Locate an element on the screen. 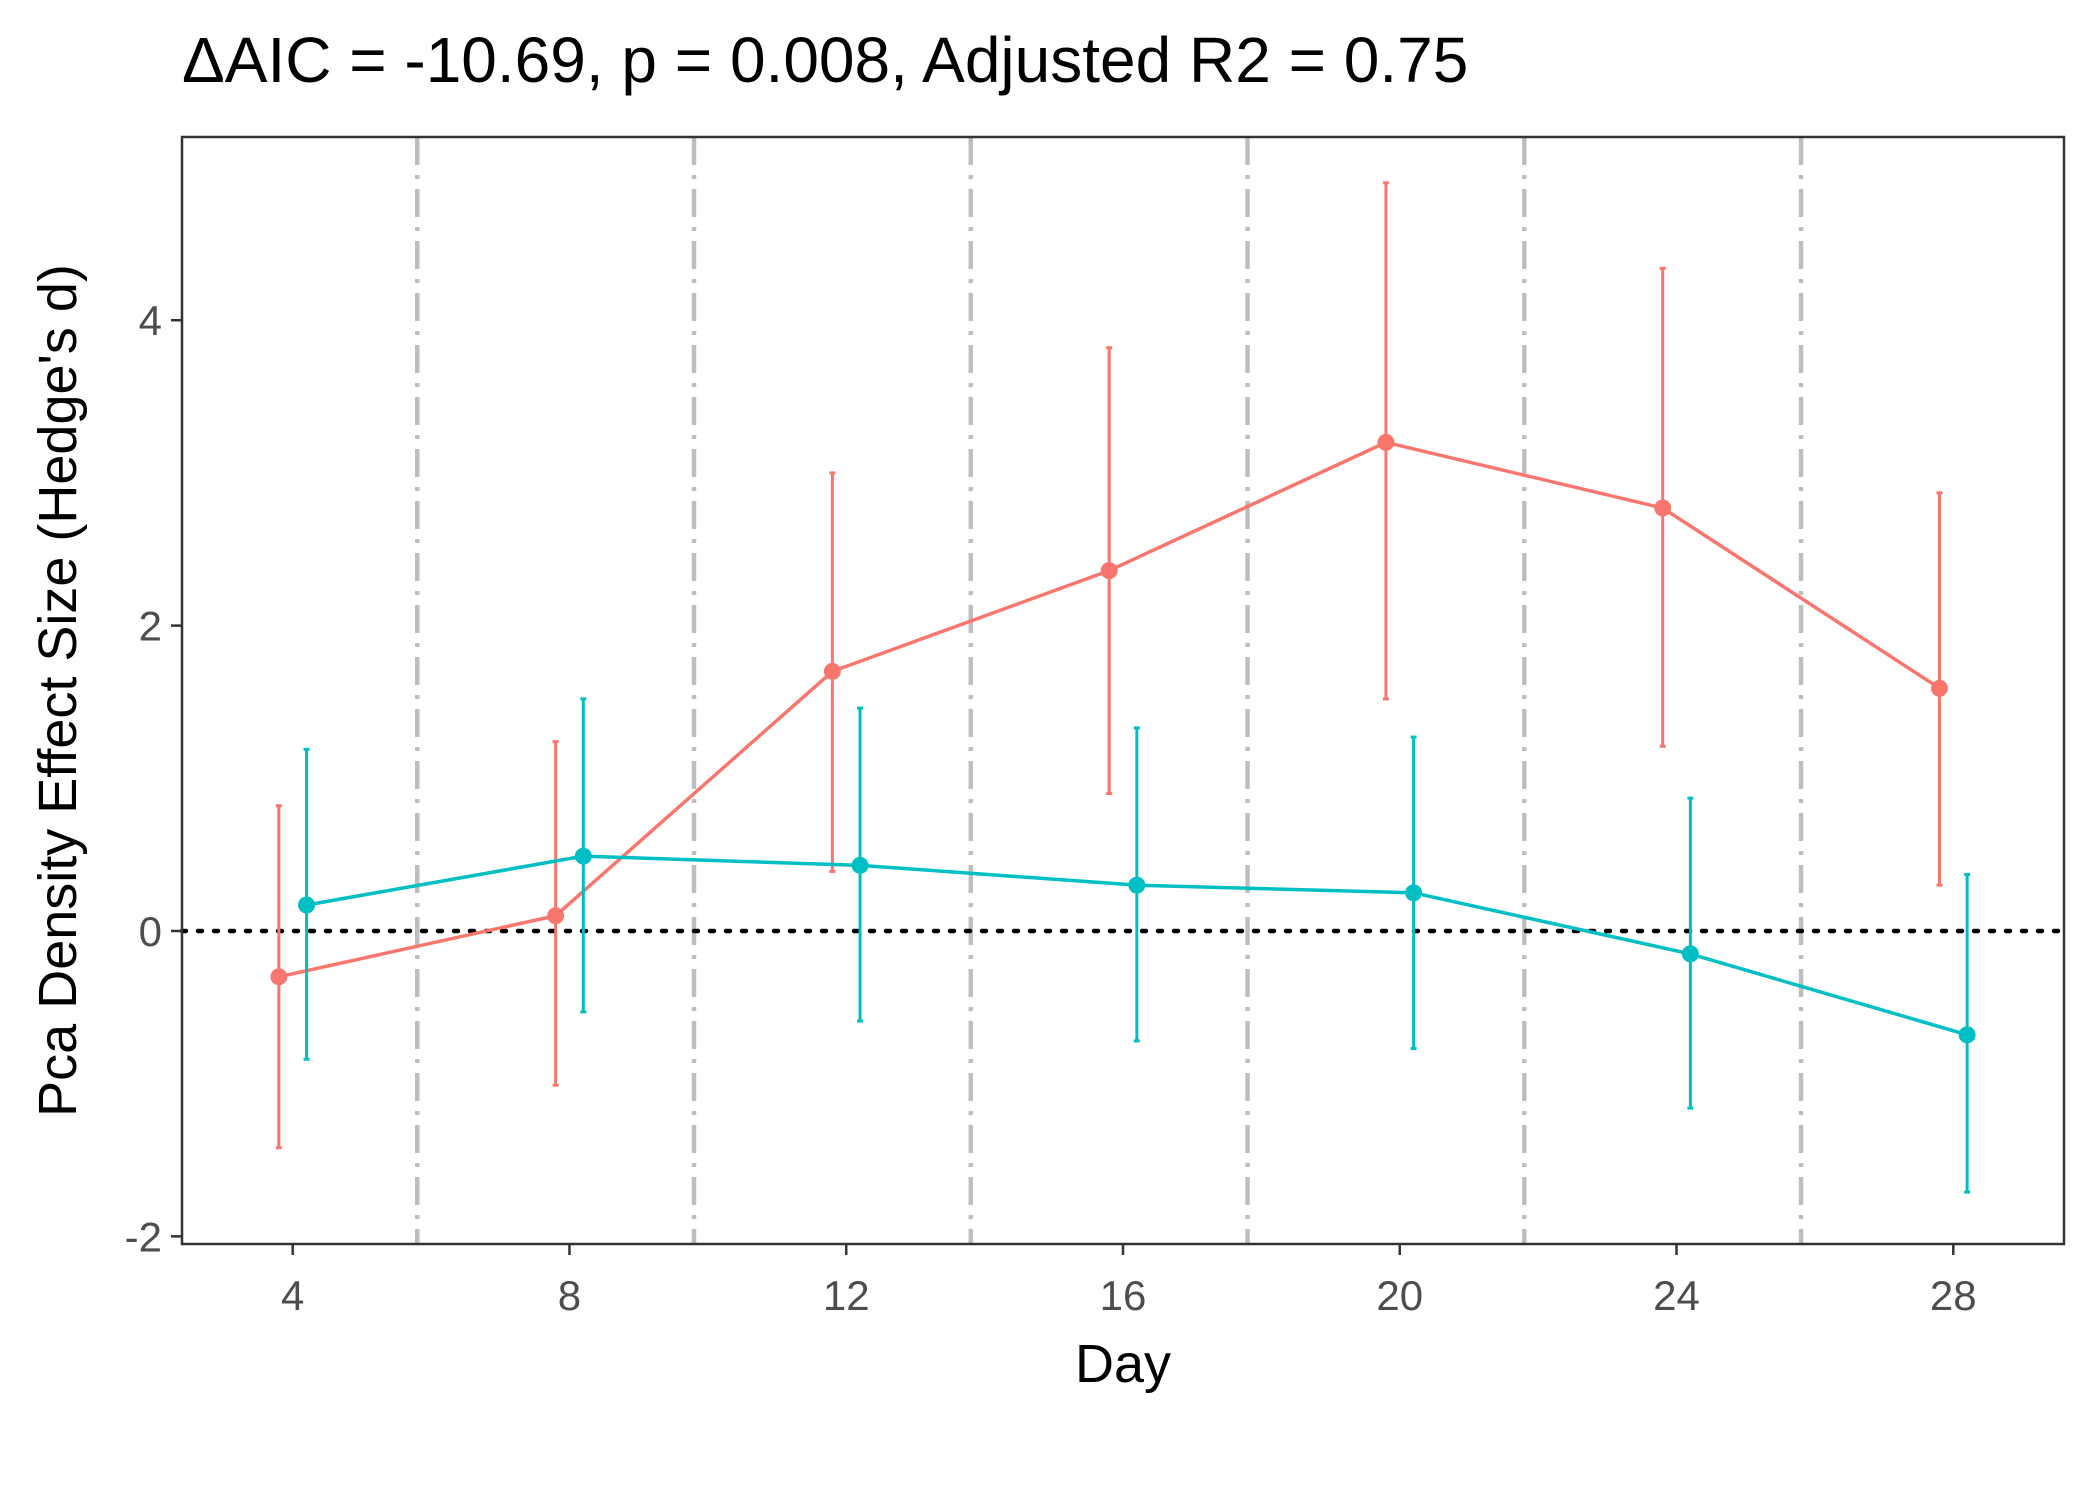  x-tick-label: 4 is located at coordinates (292, 1295).